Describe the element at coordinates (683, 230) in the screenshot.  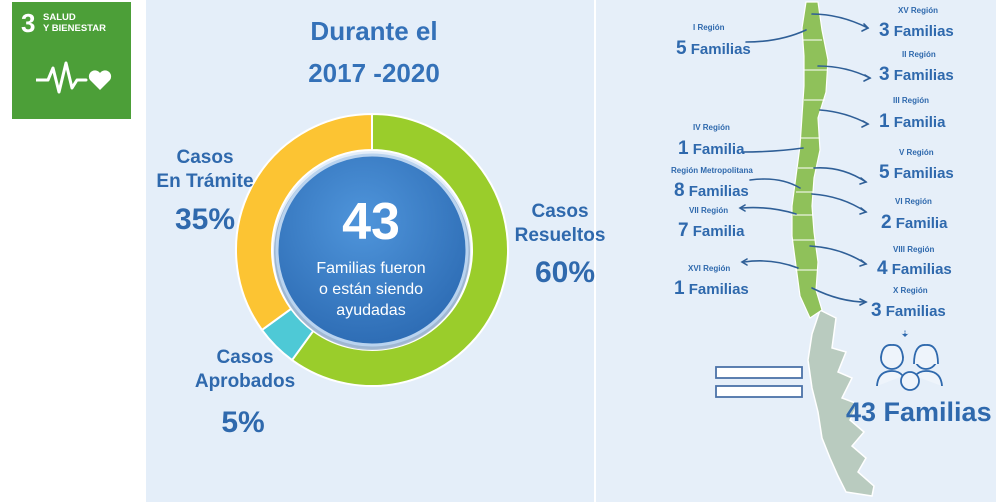
I see `region-7-count: 7` at that location.